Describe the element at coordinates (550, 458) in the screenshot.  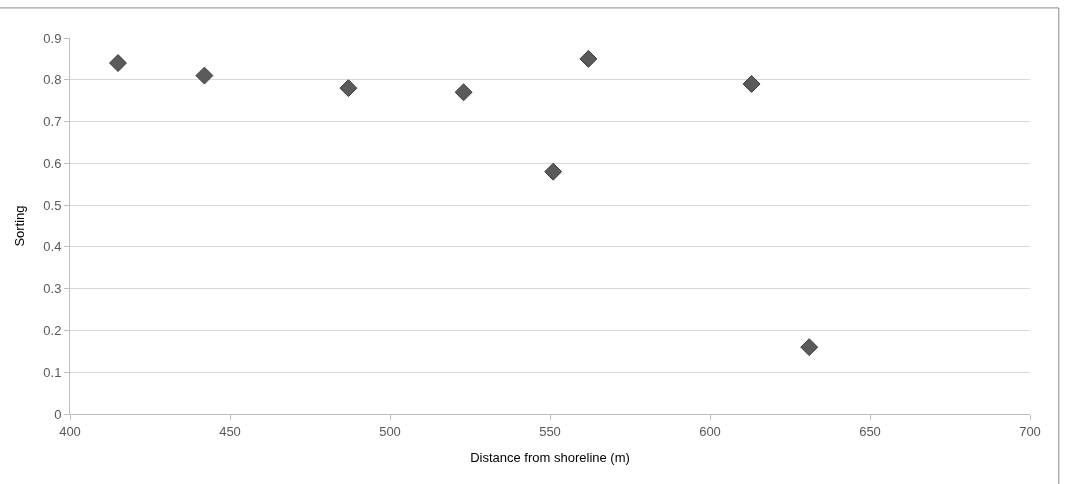
I see `x-axis-title: Distance from shoreline (m)` at that location.